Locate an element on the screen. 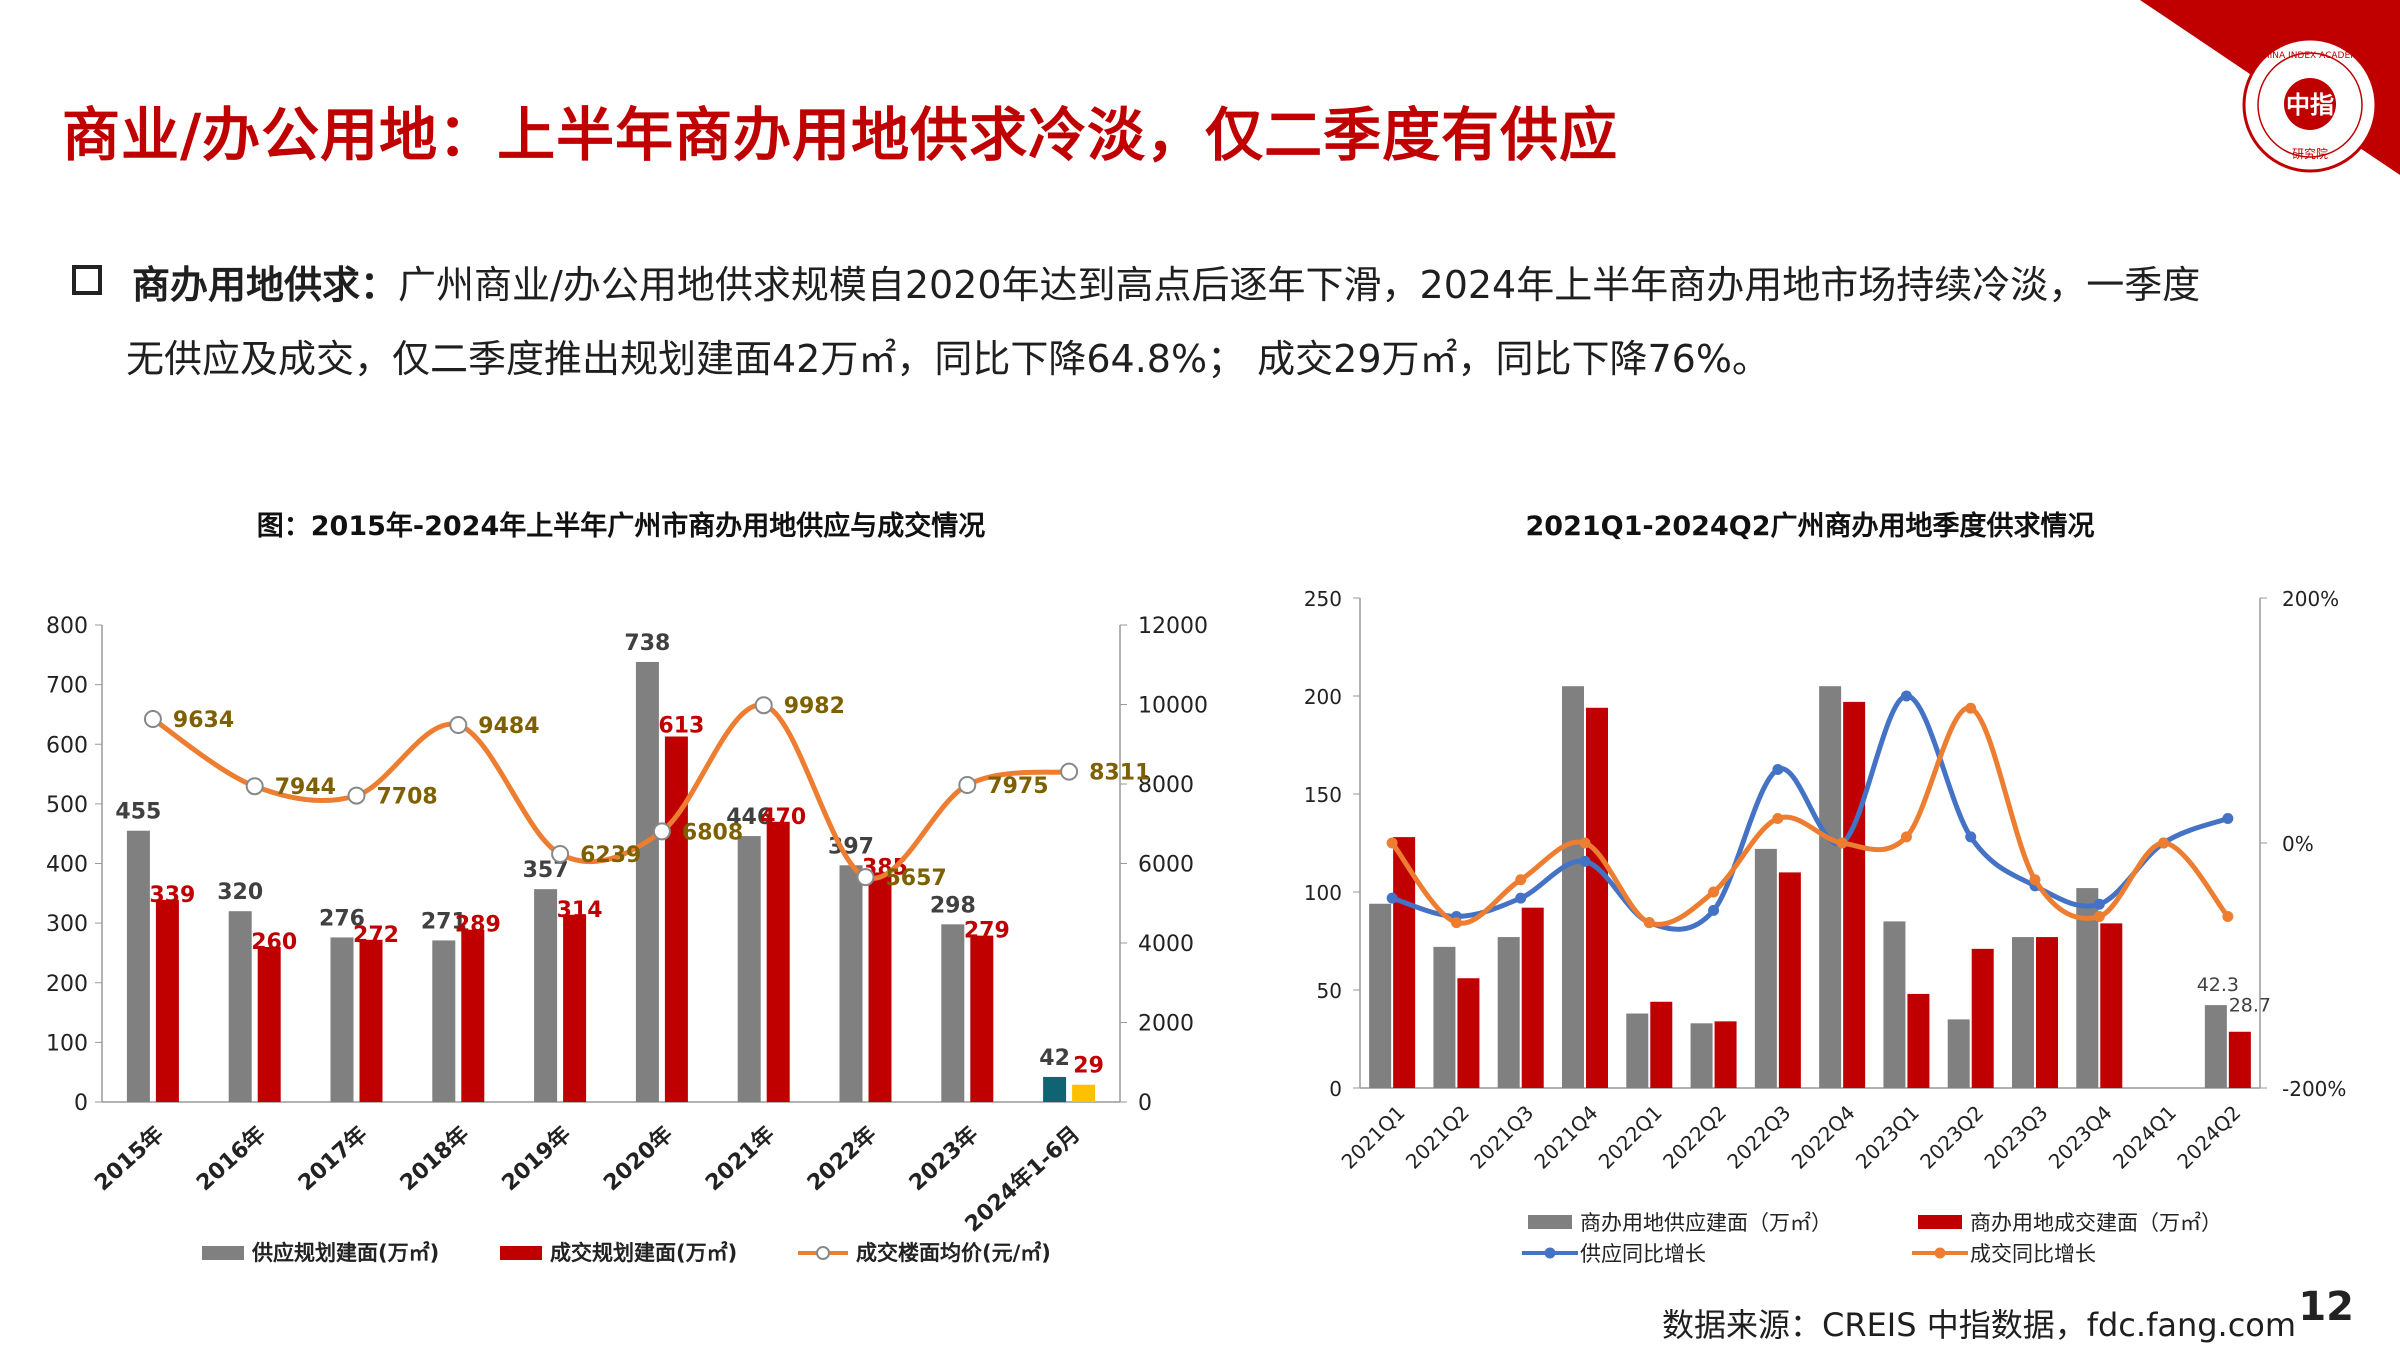 The width and height of the screenshot is (2400, 1350). price-label: 9634 is located at coordinates (203, 720).